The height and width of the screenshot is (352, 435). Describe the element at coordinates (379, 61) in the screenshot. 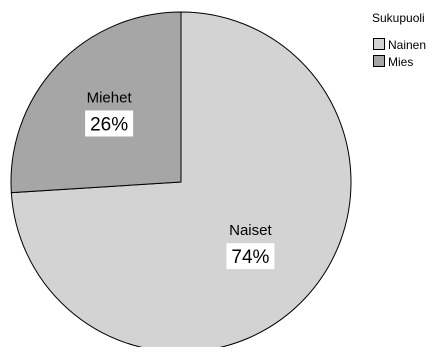

I see `legend-swatch-mies` at that location.